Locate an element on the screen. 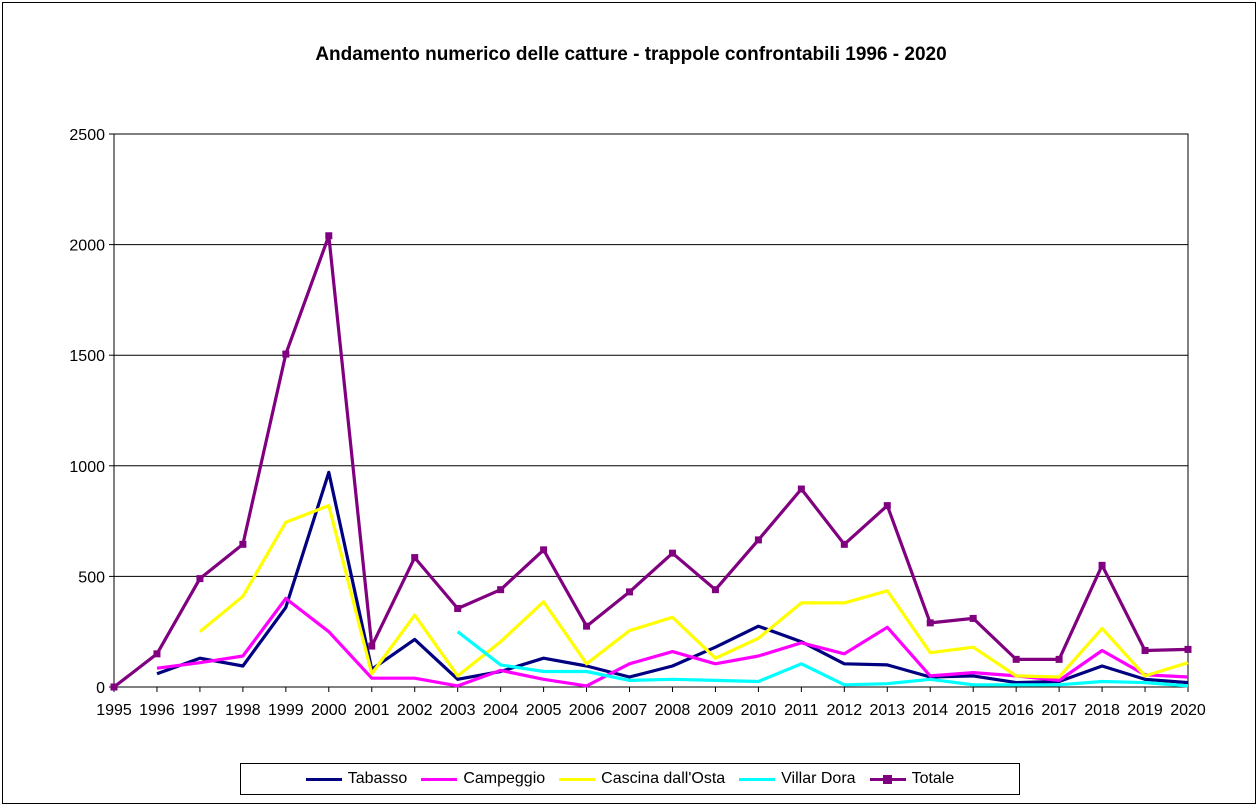  x-tick-label: 2019 is located at coordinates (1145, 710).